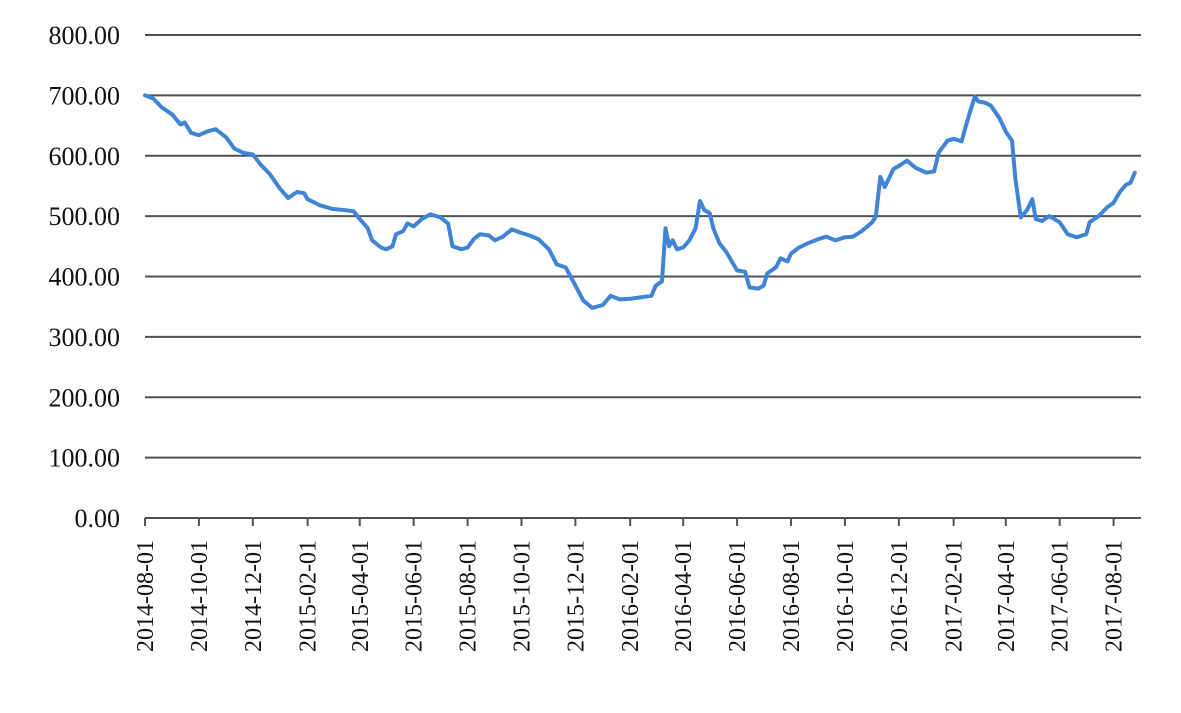 The height and width of the screenshot is (713, 1181). I want to click on x-tick-label: 2015-06-01, so click(415, 596).